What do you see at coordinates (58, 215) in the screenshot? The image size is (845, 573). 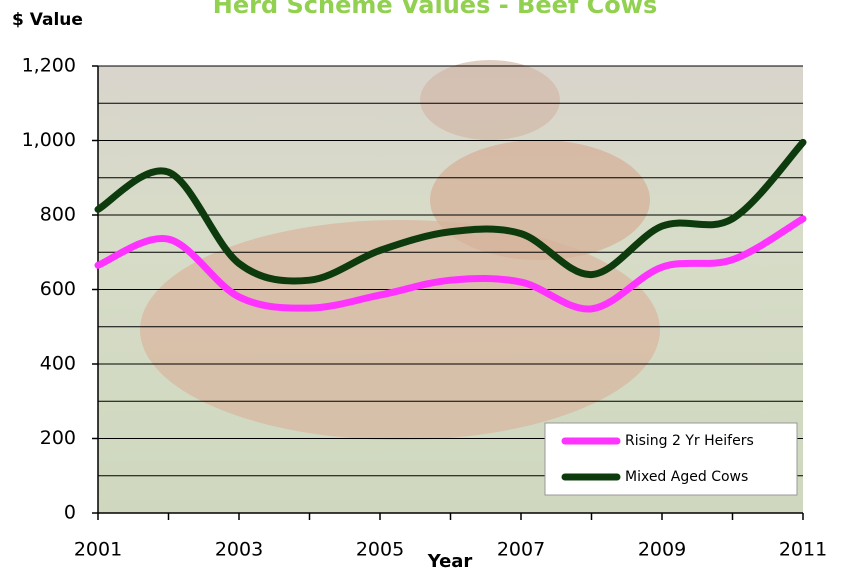 I see `y-tick-label: 800` at bounding box center [58, 215].